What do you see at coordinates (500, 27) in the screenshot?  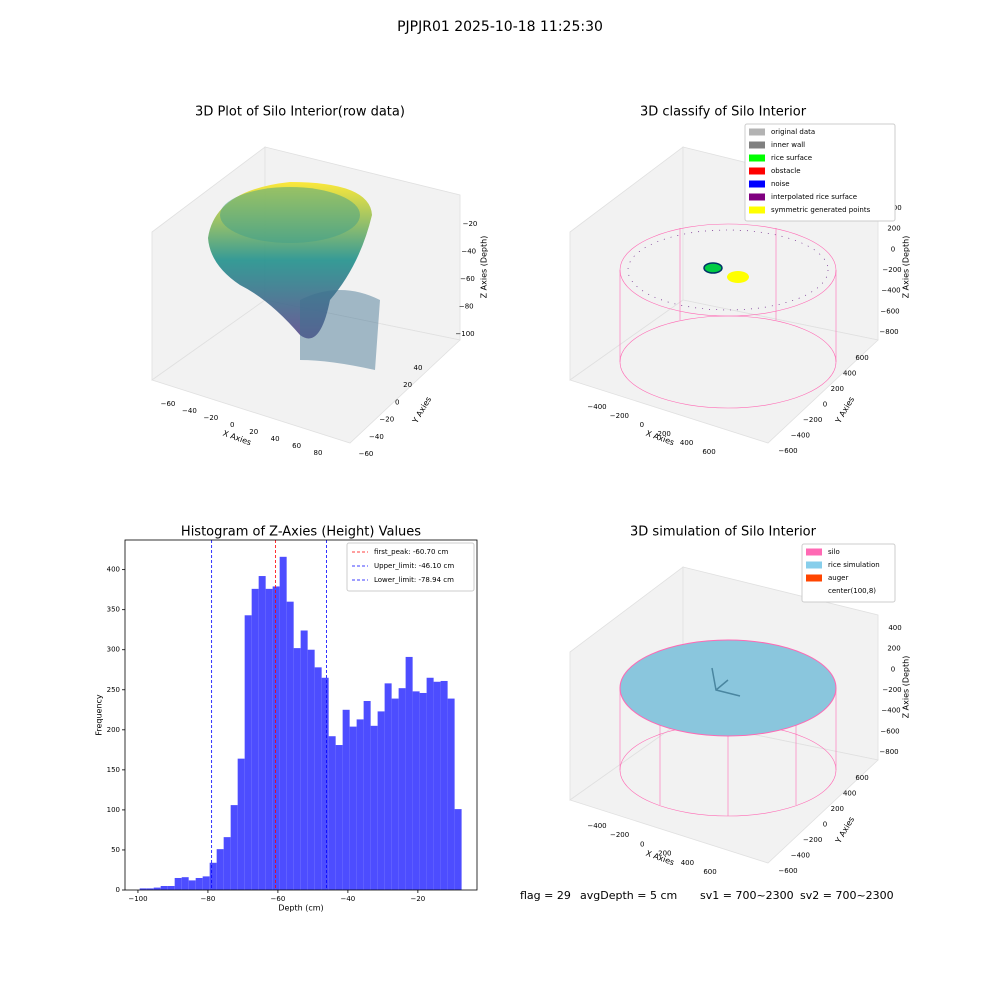 I see `suptitle: PJPJR01 2025-10-18 11:25:30` at bounding box center [500, 27].